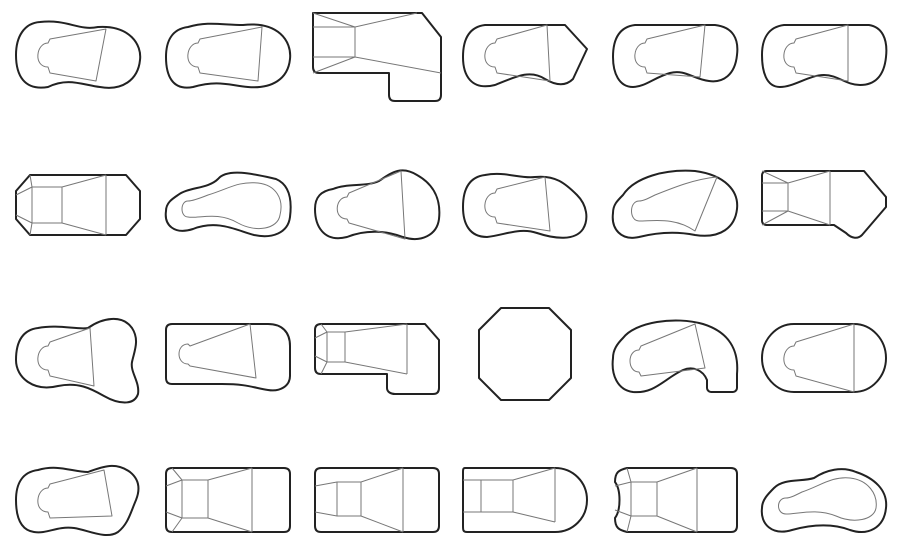 The height and width of the screenshot is (554, 900). Describe the element at coordinates (525, 56) in the screenshot. I see `pool-shape-pointed-kidney` at that location.